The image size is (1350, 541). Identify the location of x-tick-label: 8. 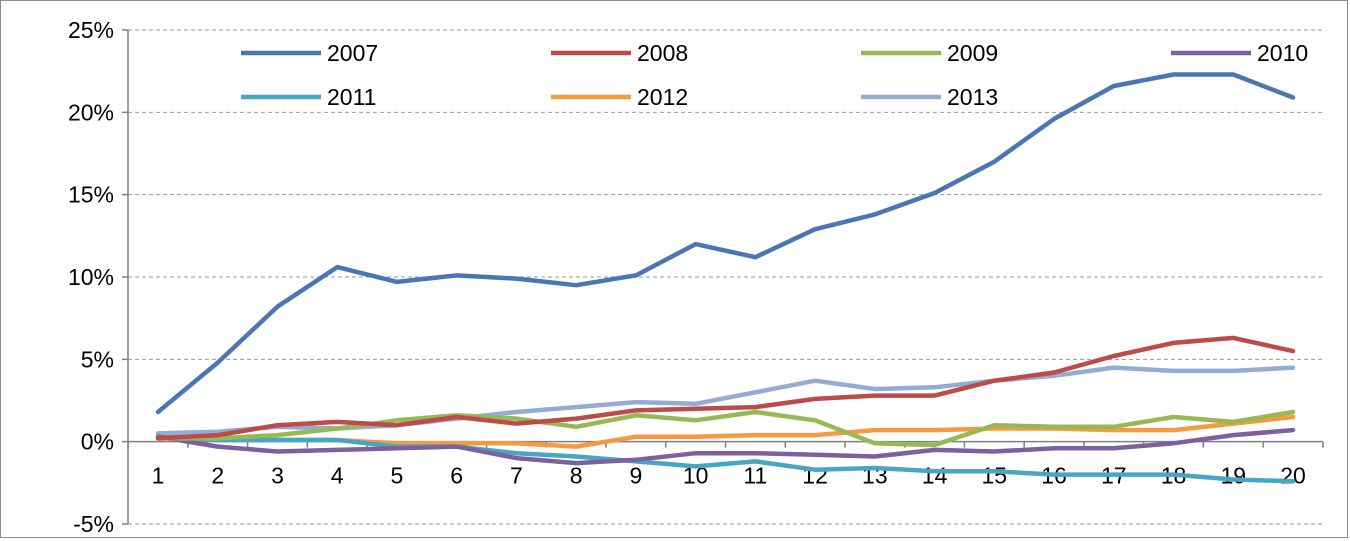
(576, 476).